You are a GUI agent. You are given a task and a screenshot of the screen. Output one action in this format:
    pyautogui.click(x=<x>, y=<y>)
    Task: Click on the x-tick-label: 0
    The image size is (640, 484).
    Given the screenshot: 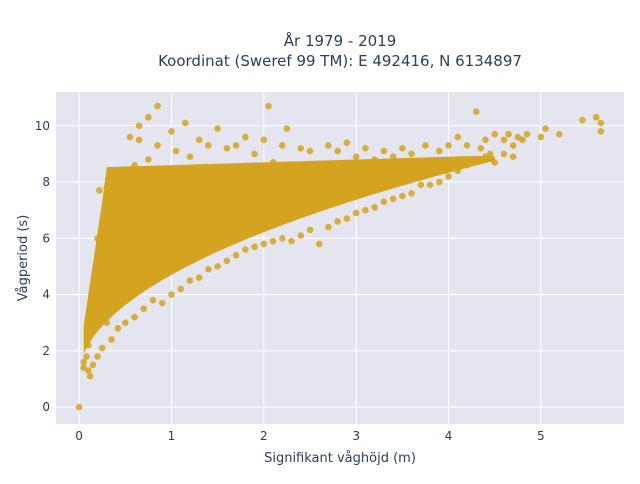 What is the action you would take?
    pyautogui.click(x=79, y=436)
    